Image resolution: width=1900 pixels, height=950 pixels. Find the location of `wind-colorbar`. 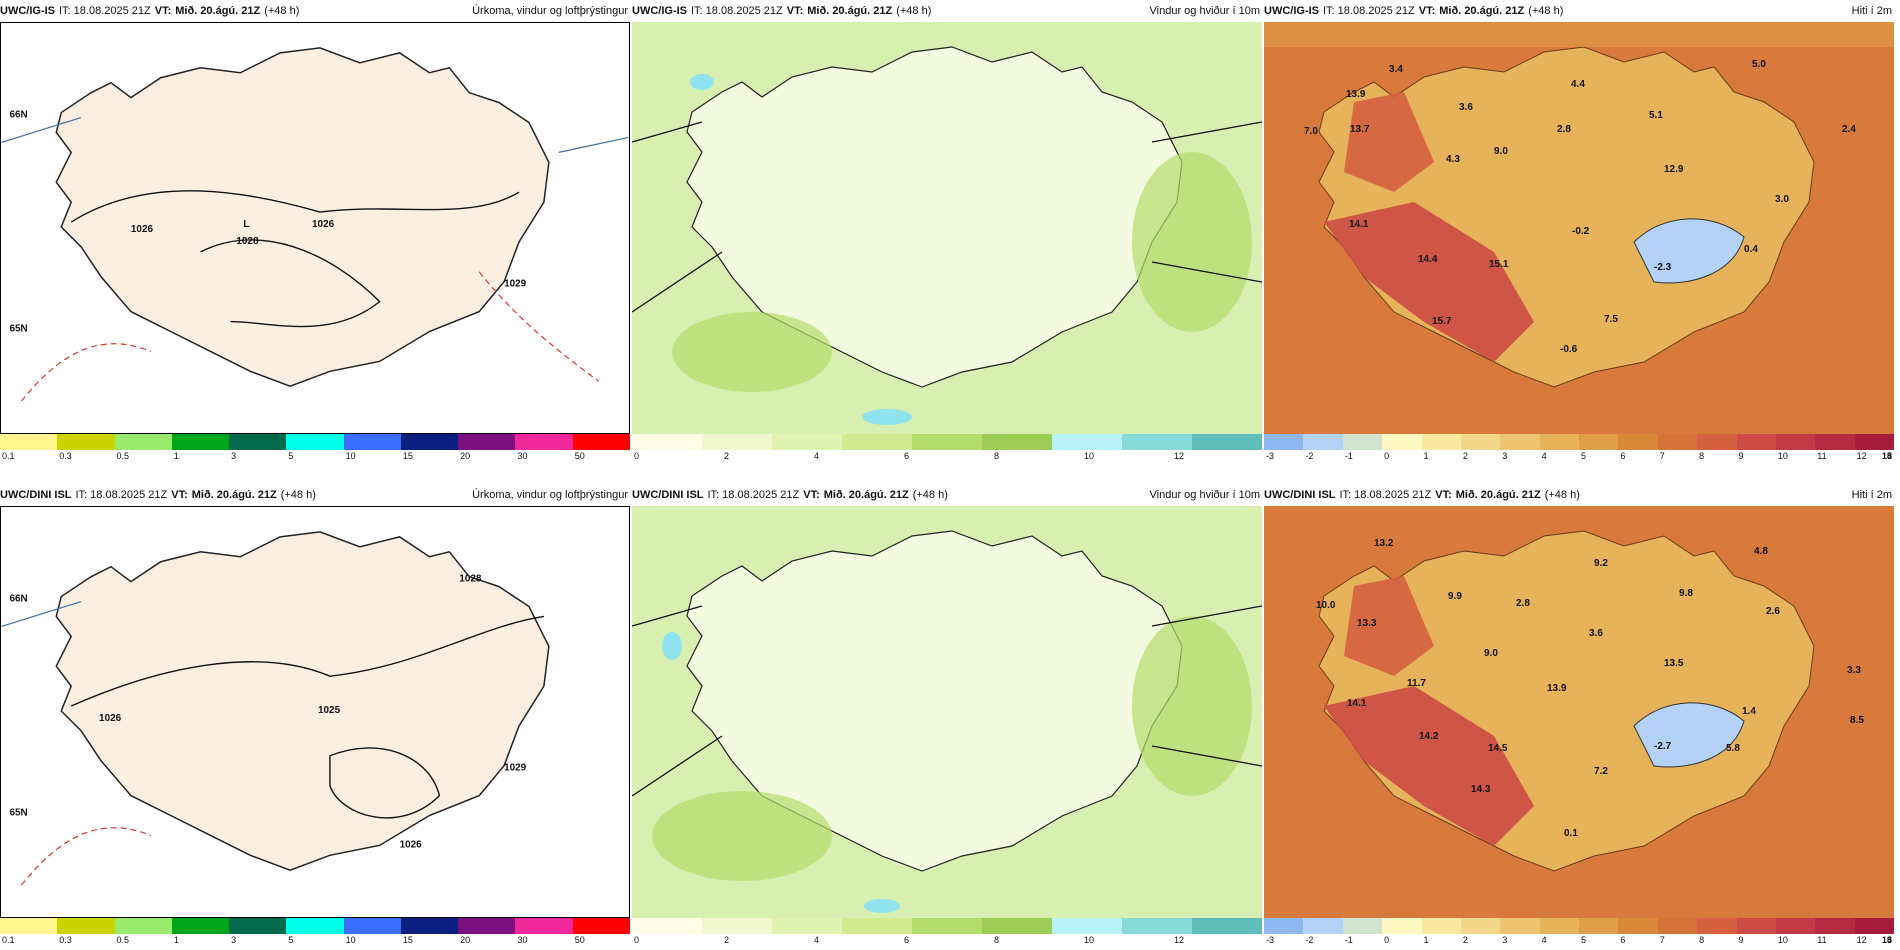

wind-colorbar is located at coordinates (947, 926).